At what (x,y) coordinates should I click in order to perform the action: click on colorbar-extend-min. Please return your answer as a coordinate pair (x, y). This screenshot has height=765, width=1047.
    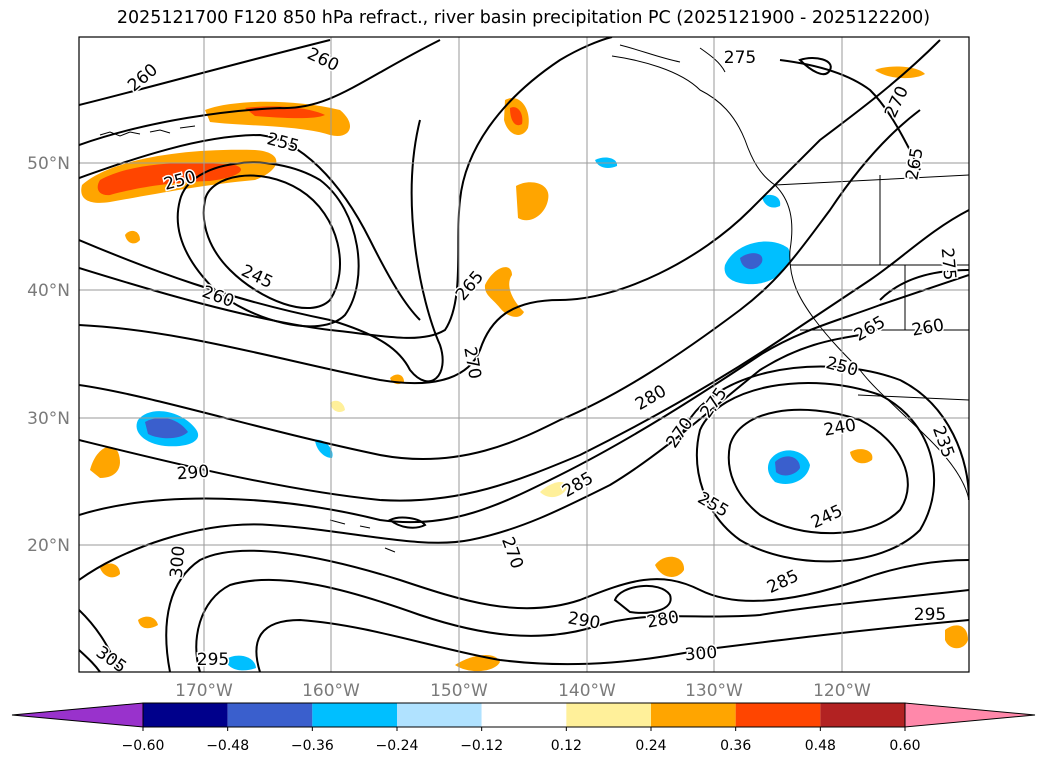
    Looking at the image, I should click on (77, 715).